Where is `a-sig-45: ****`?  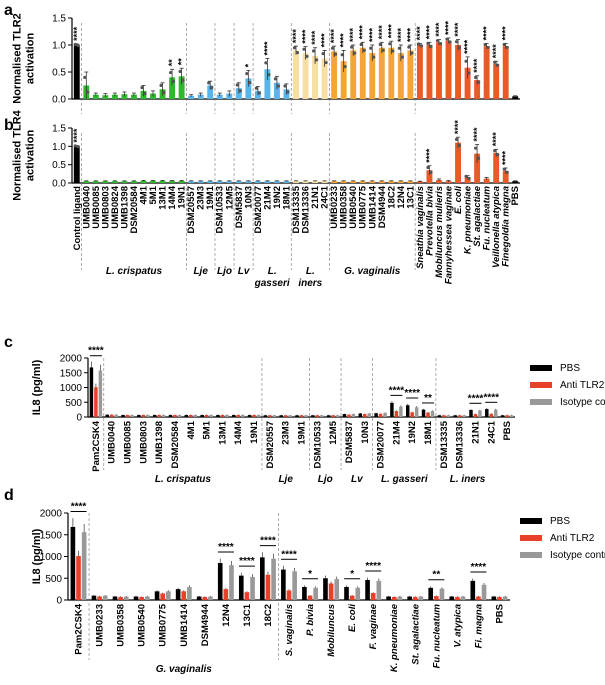 a-sig-45: **** is located at coordinates (506, 33).